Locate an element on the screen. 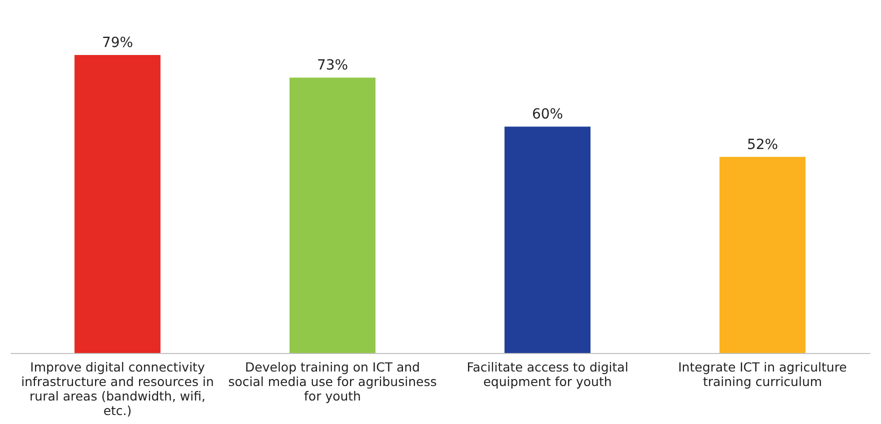 The height and width of the screenshot is (424, 881). data-label: 52% is located at coordinates (762, 144).